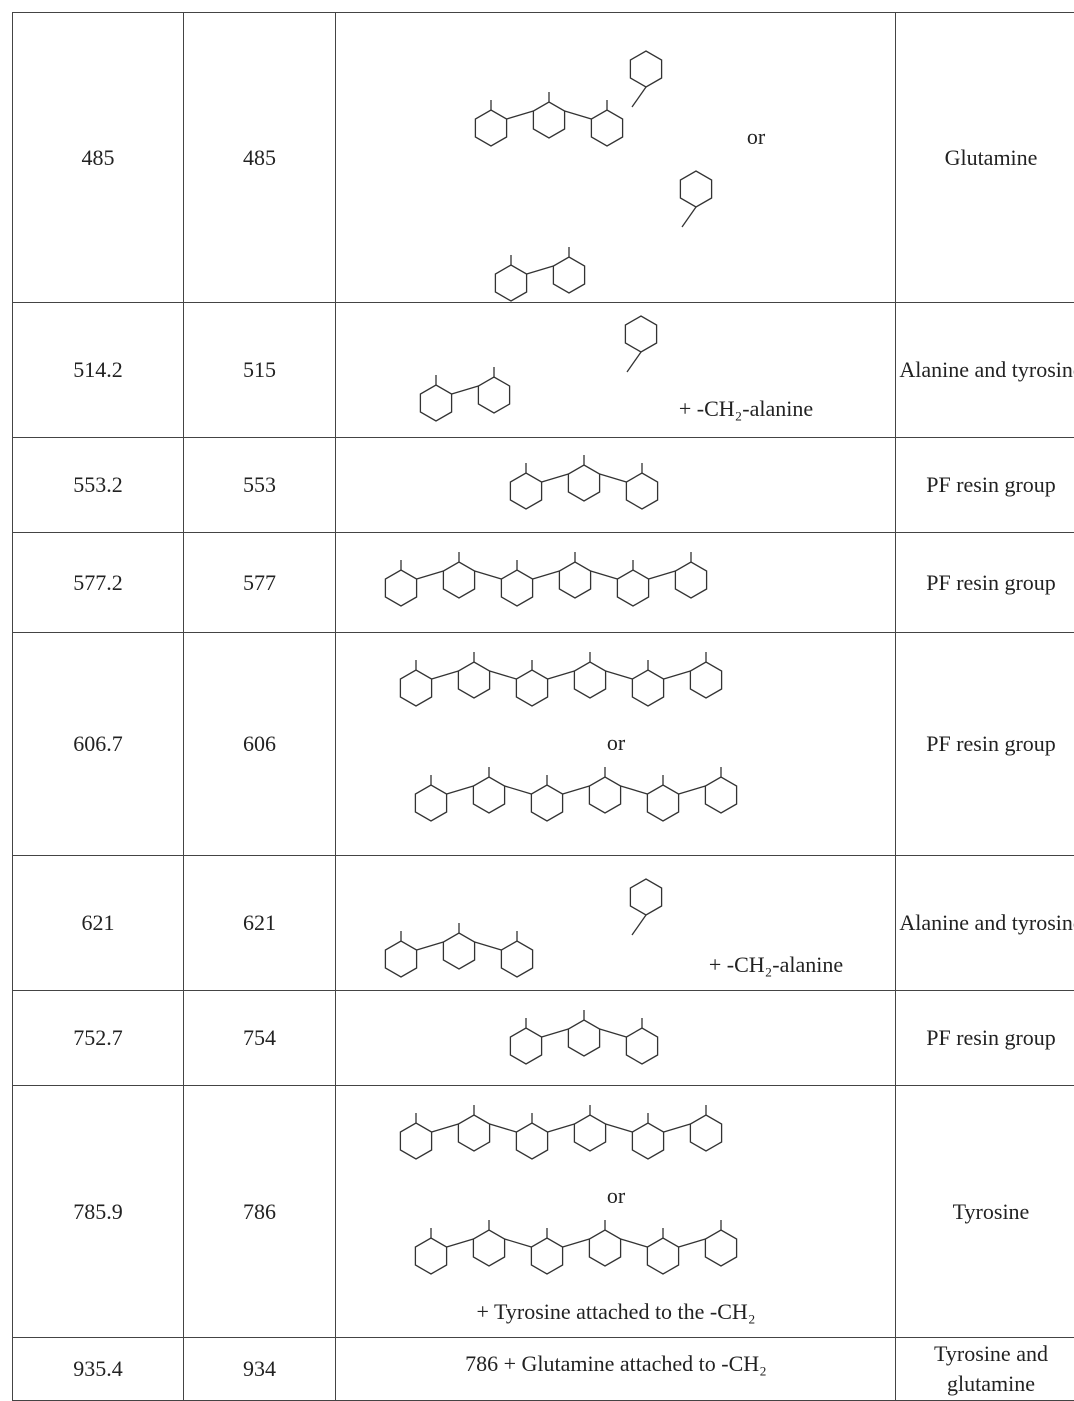 This screenshot has height=1401, width=1074. What do you see at coordinates (260, 1212) in the screenshot?
I see `calculated-mass: 786` at bounding box center [260, 1212].